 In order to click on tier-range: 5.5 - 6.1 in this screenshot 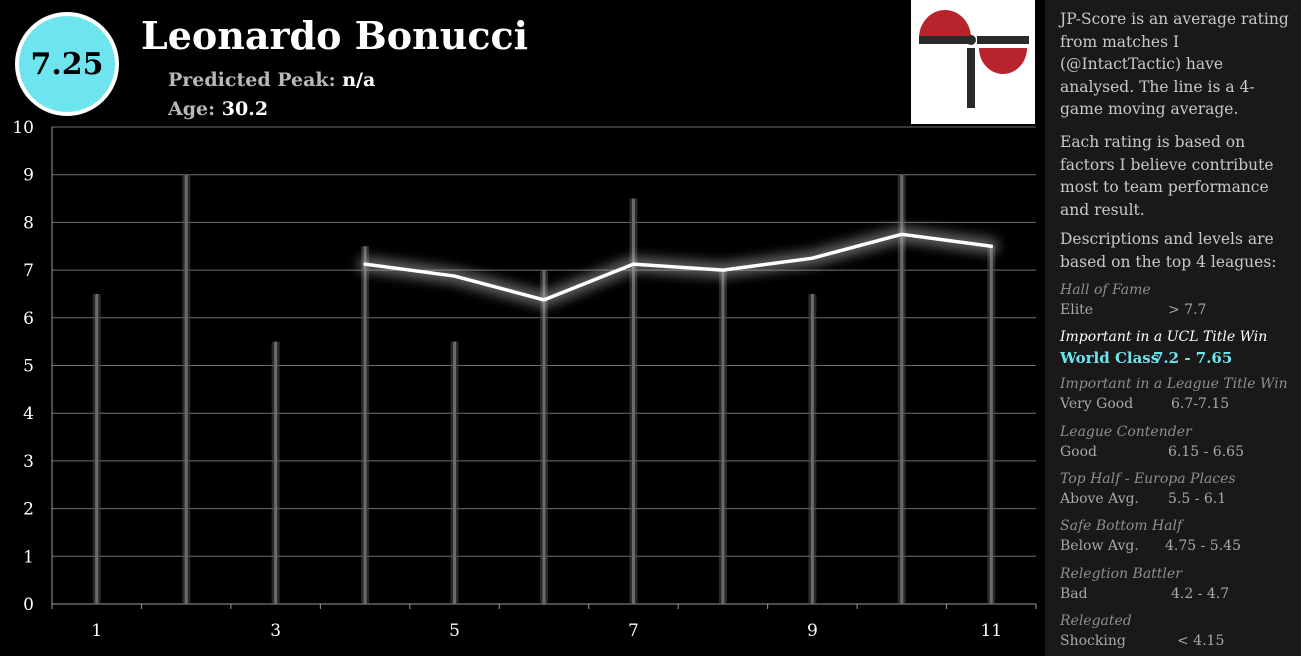, I will do `click(1197, 499)`.